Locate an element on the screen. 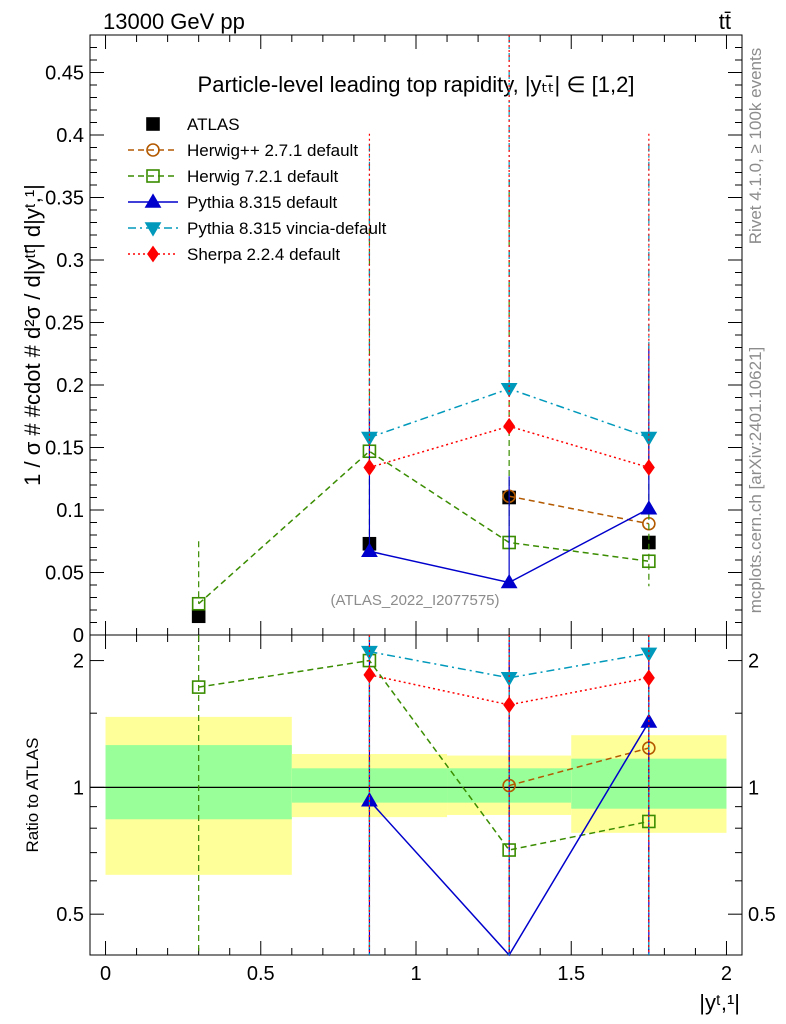 This screenshot has height=1024, width=786. main-y-axis-label: 1 / σ # #cdot # d²σ / d|yᵗᵗ̄| d|yᵗ,¹| is located at coordinates (32, 335).